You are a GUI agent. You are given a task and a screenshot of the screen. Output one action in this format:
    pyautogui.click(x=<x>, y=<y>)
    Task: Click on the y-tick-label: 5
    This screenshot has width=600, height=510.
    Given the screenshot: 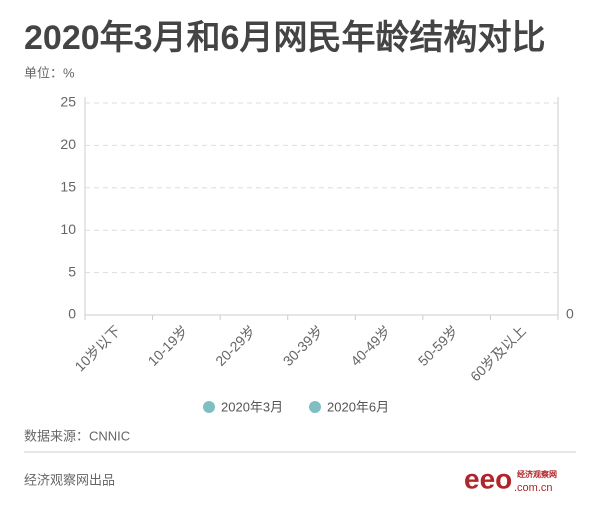 What is the action you would take?
    pyautogui.click(x=72, y=271)
    